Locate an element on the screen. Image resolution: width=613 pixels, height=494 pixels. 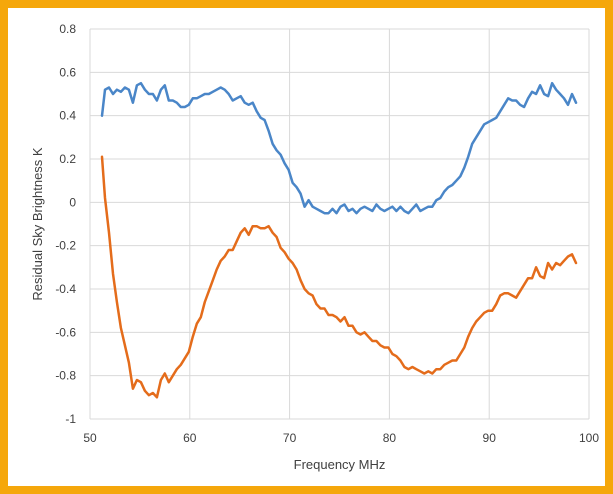
y-tick-label: -0.6 is located at coordinates (65, 332).